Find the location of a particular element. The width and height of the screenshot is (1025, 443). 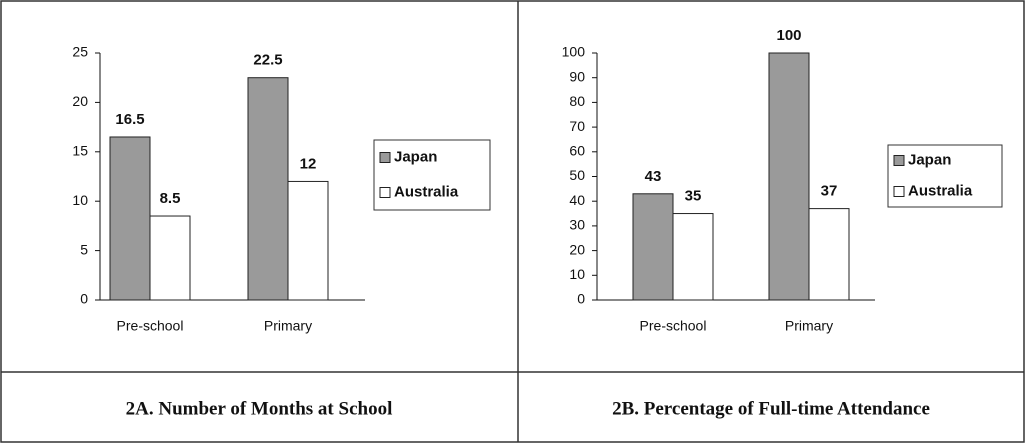

y-tick-label: 25 is located at coordinates (80, 52).